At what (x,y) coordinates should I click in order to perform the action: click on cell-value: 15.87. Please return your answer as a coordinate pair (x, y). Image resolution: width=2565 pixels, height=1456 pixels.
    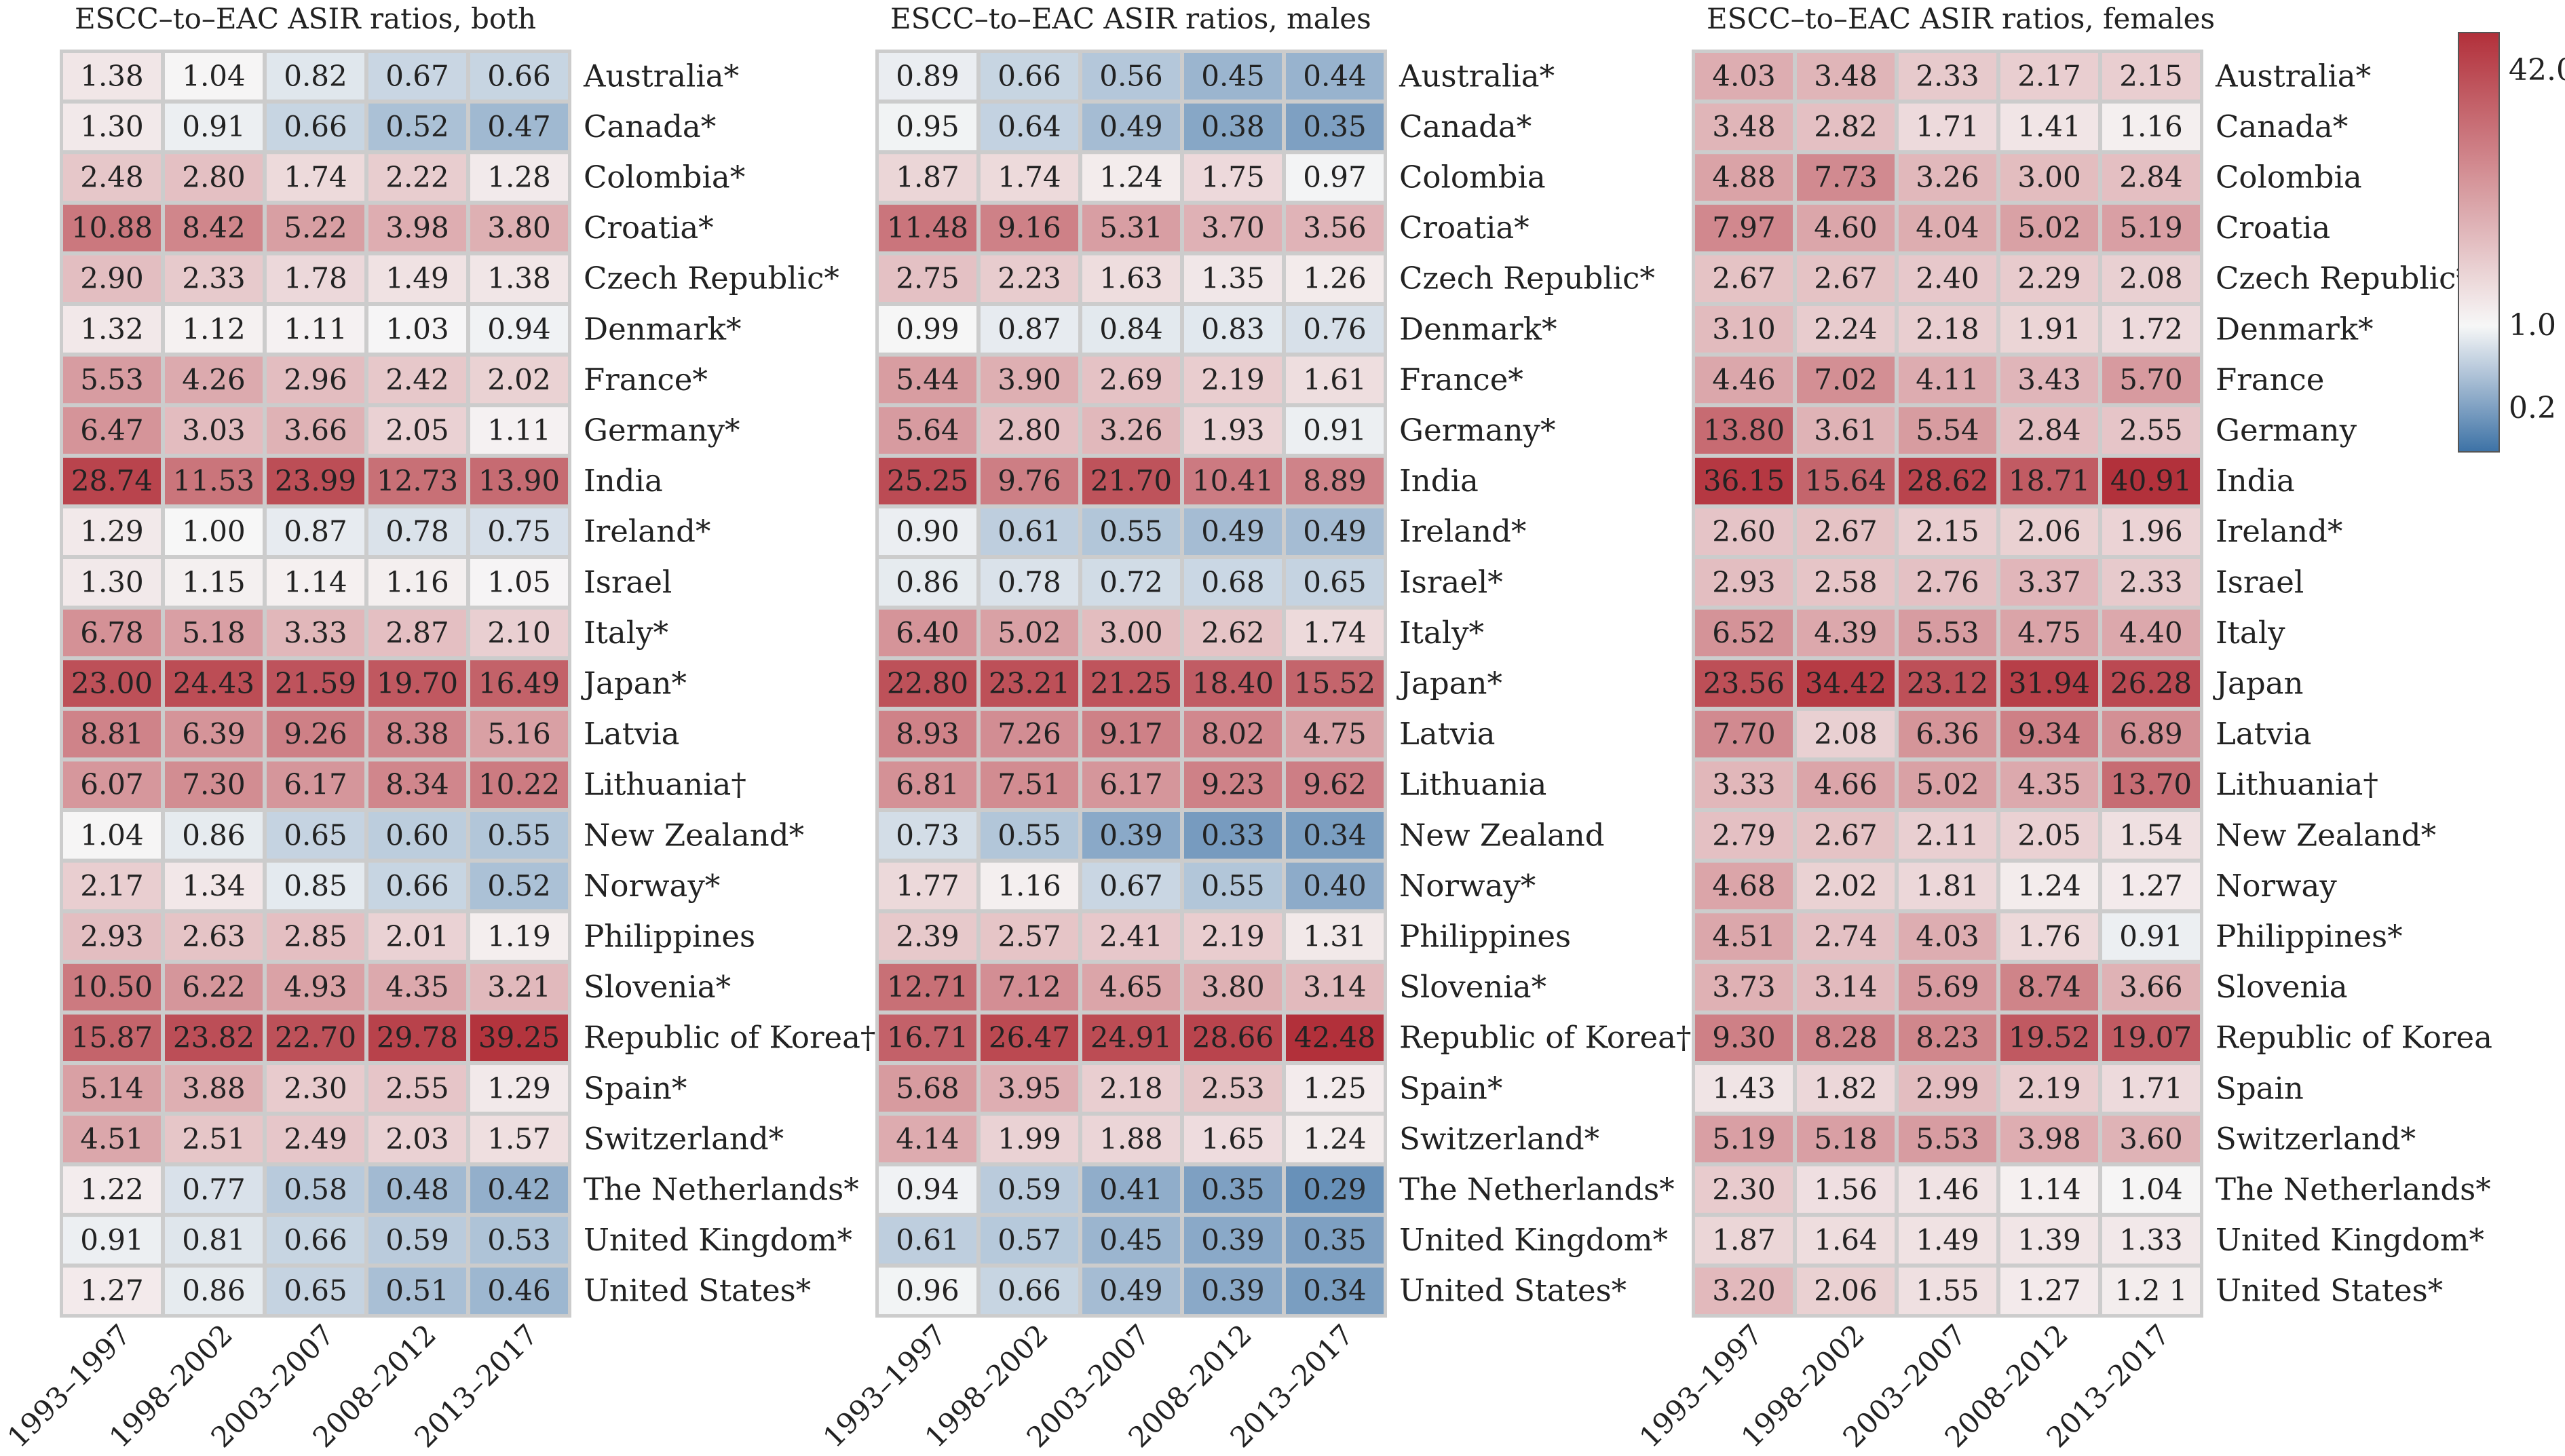
    Looking at the image, I should click on (112, 1037).